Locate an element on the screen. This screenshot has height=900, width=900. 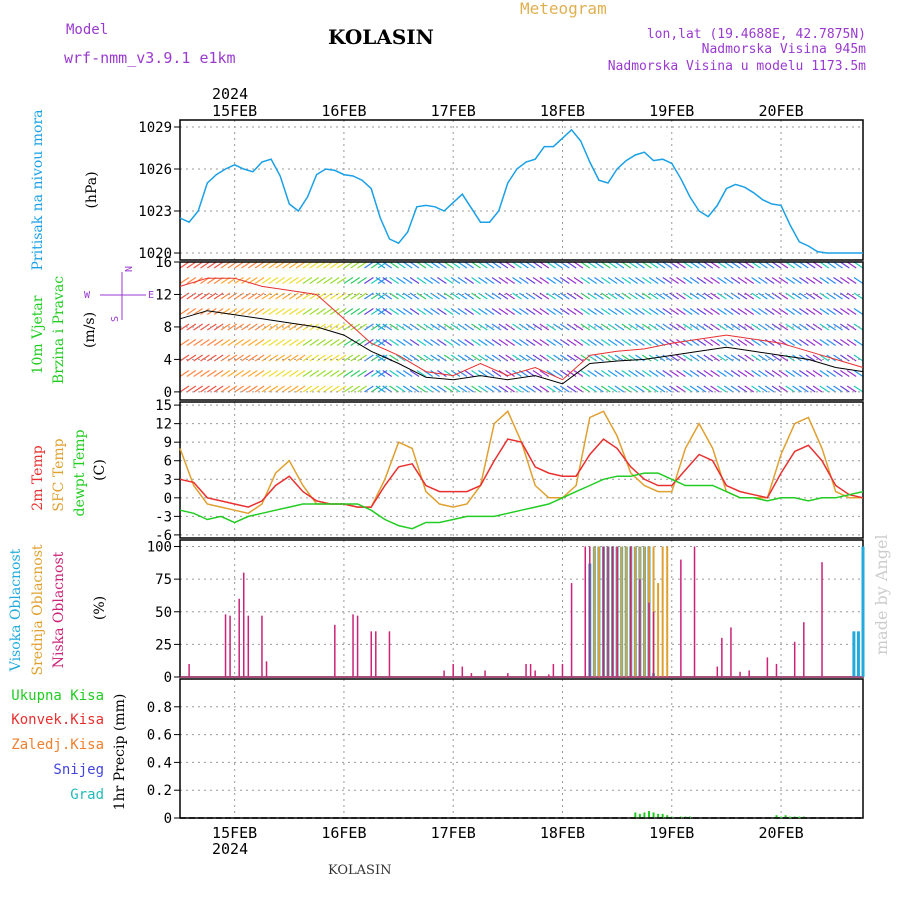
y-tick-label: 3 is located at coordinates (168, 480).